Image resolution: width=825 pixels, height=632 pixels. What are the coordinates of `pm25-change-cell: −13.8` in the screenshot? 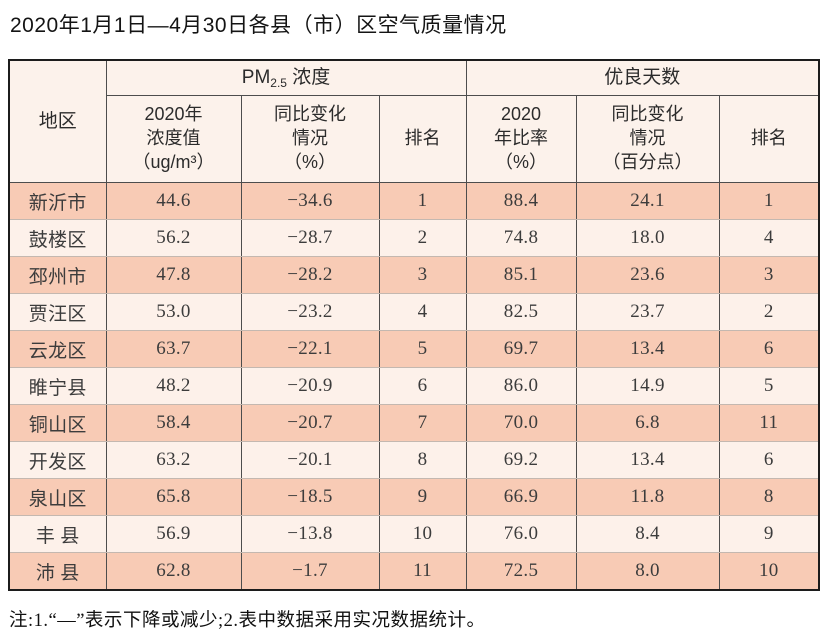 It's located at (310, 534).